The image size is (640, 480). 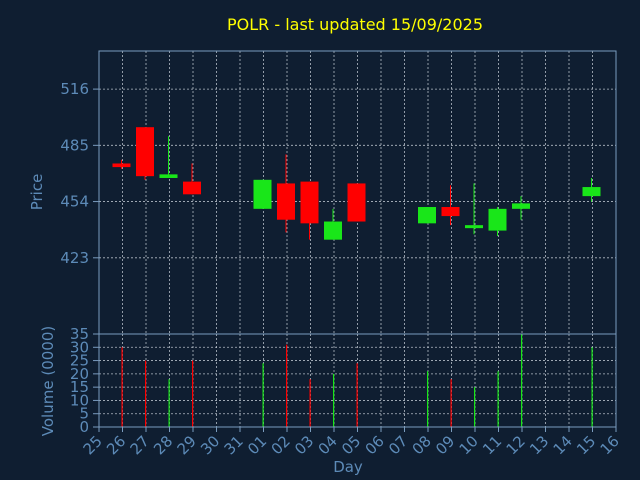 I want to click on price-y-tick-label: 485, so click(x=74, y=145).